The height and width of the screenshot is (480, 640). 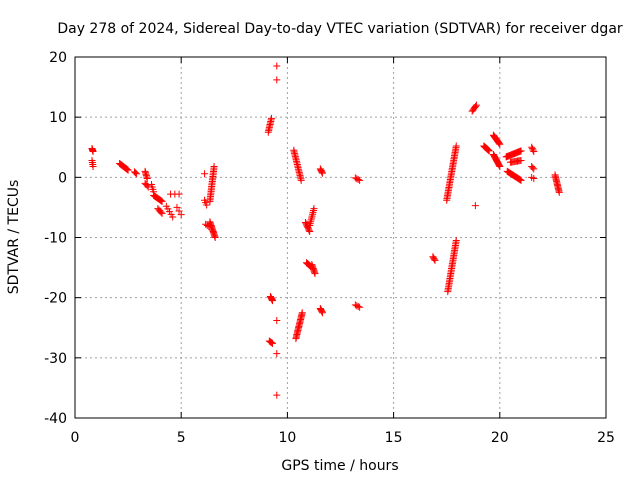 I want to click on x-tick-label: 20, so click(x=500, y=438).